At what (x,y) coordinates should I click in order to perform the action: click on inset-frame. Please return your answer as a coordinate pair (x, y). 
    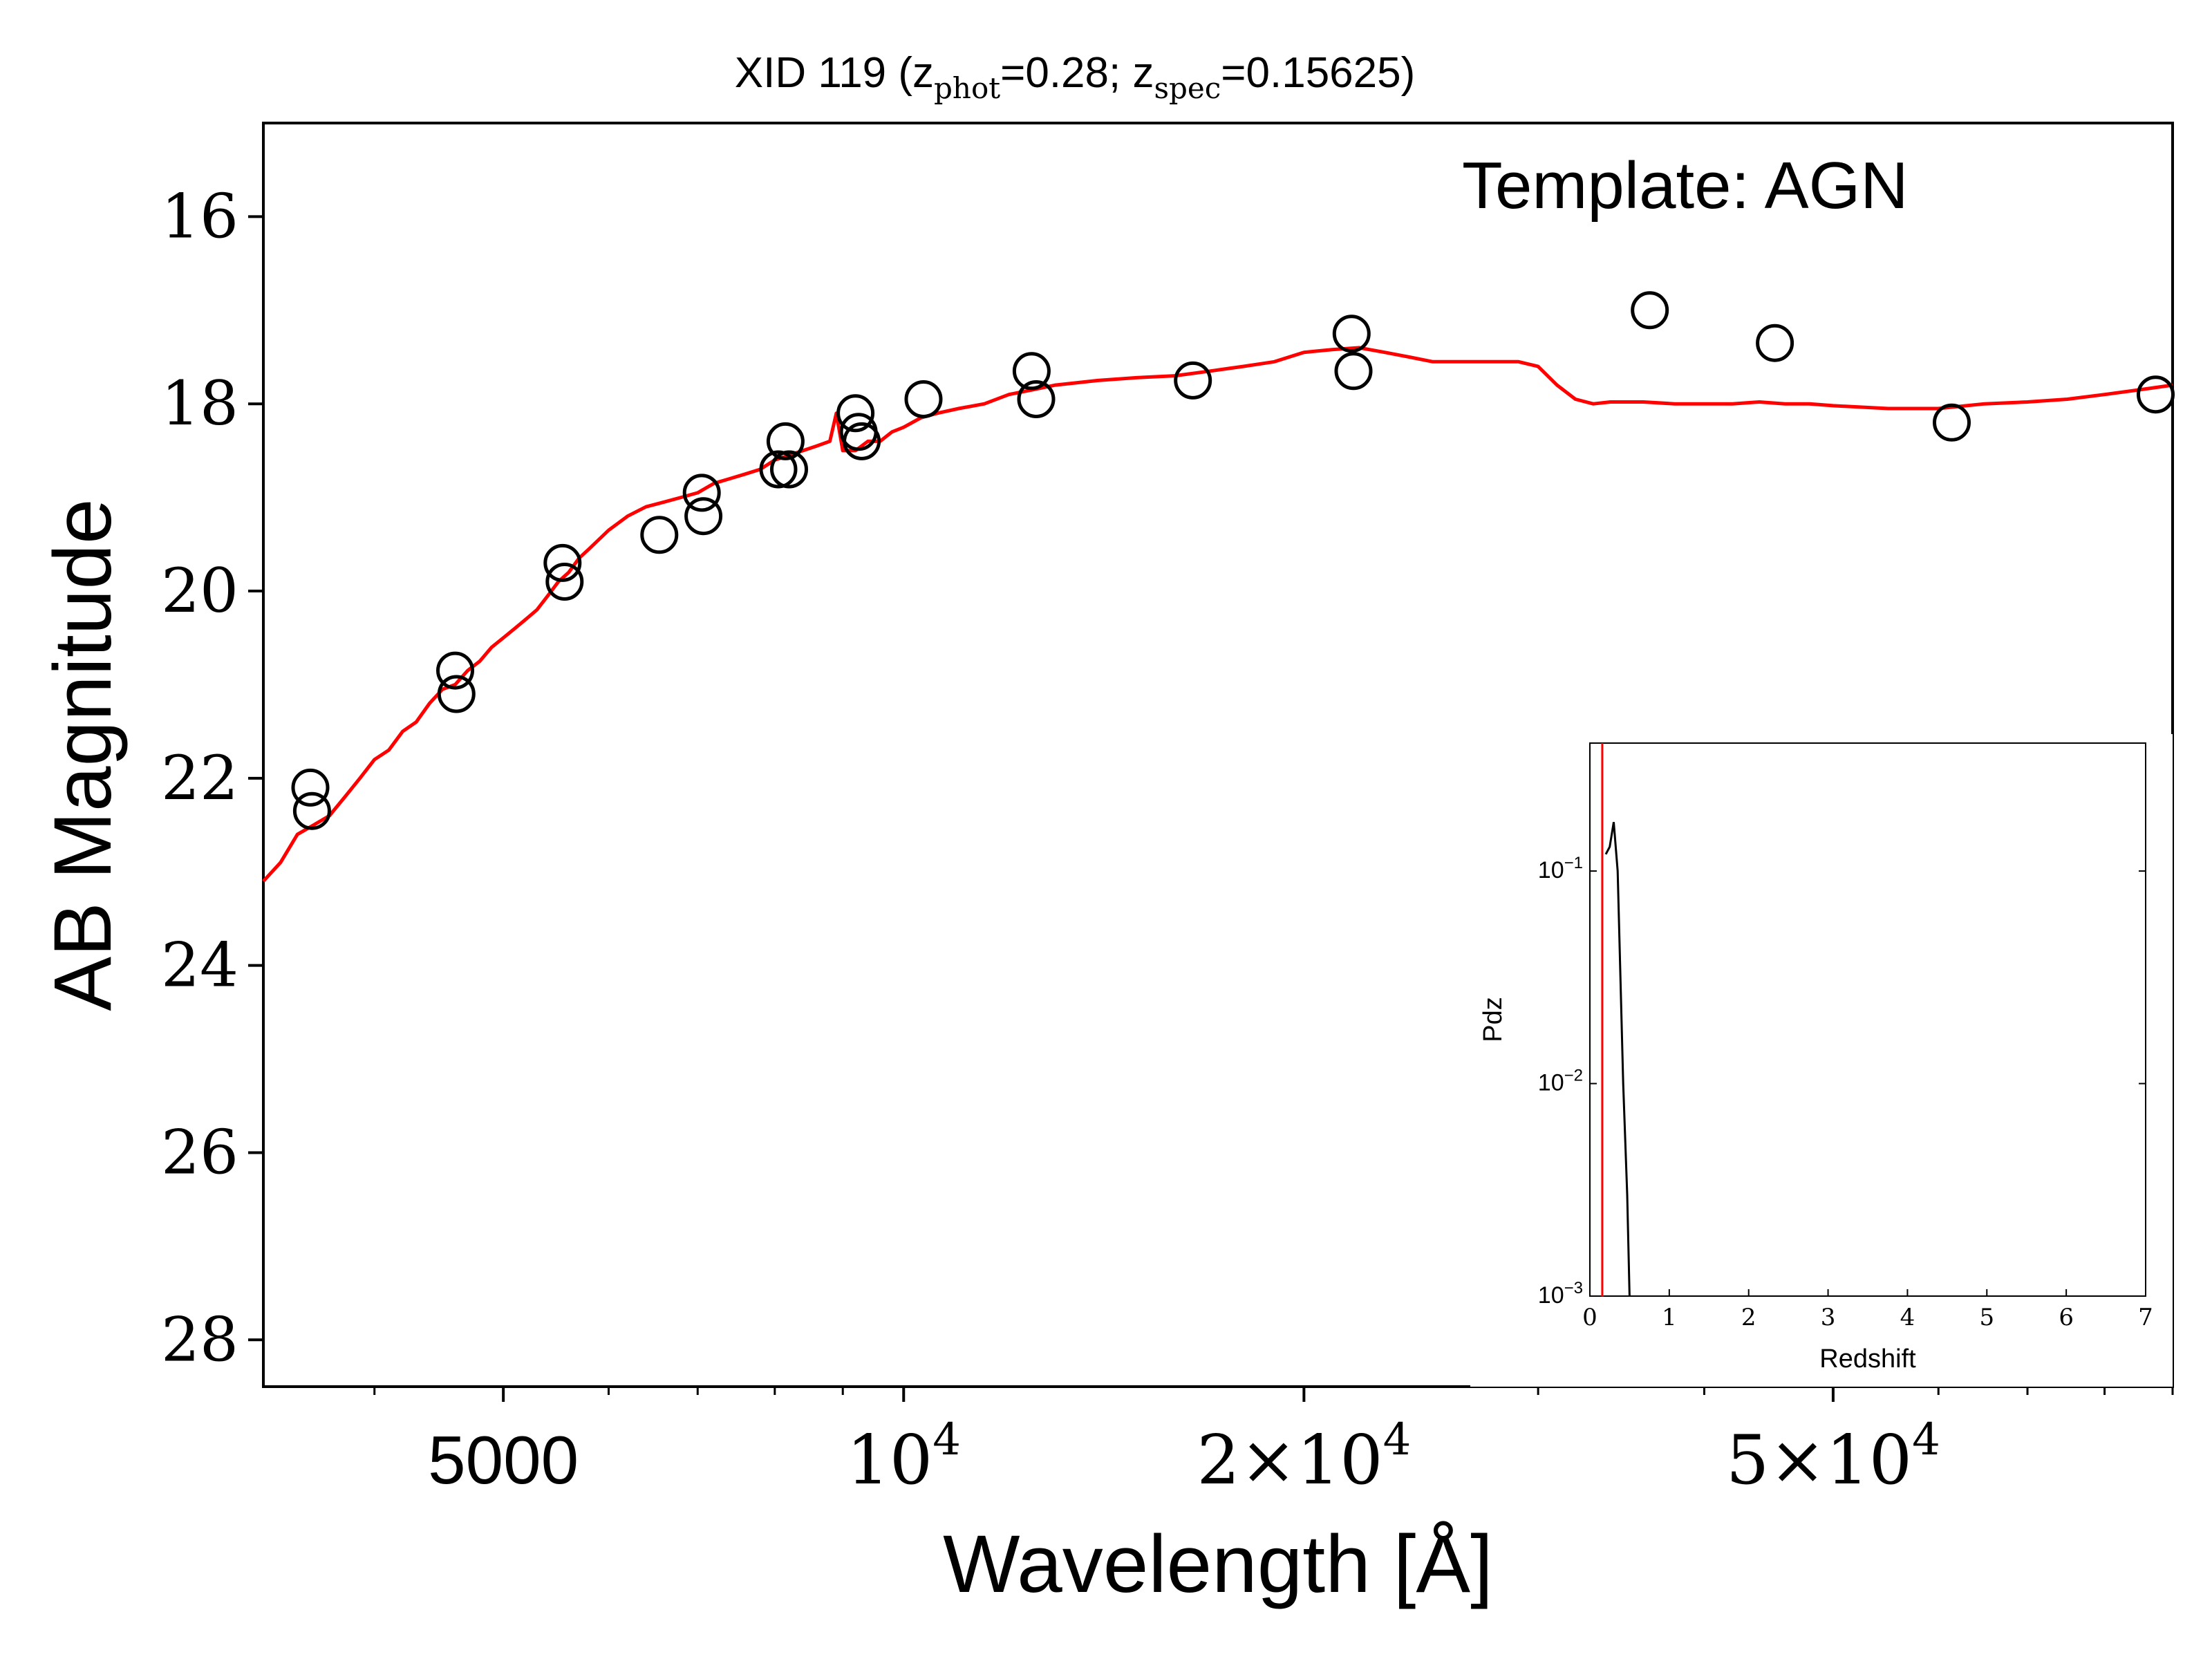
    Looking at the image, I should click on (1868, 1020).